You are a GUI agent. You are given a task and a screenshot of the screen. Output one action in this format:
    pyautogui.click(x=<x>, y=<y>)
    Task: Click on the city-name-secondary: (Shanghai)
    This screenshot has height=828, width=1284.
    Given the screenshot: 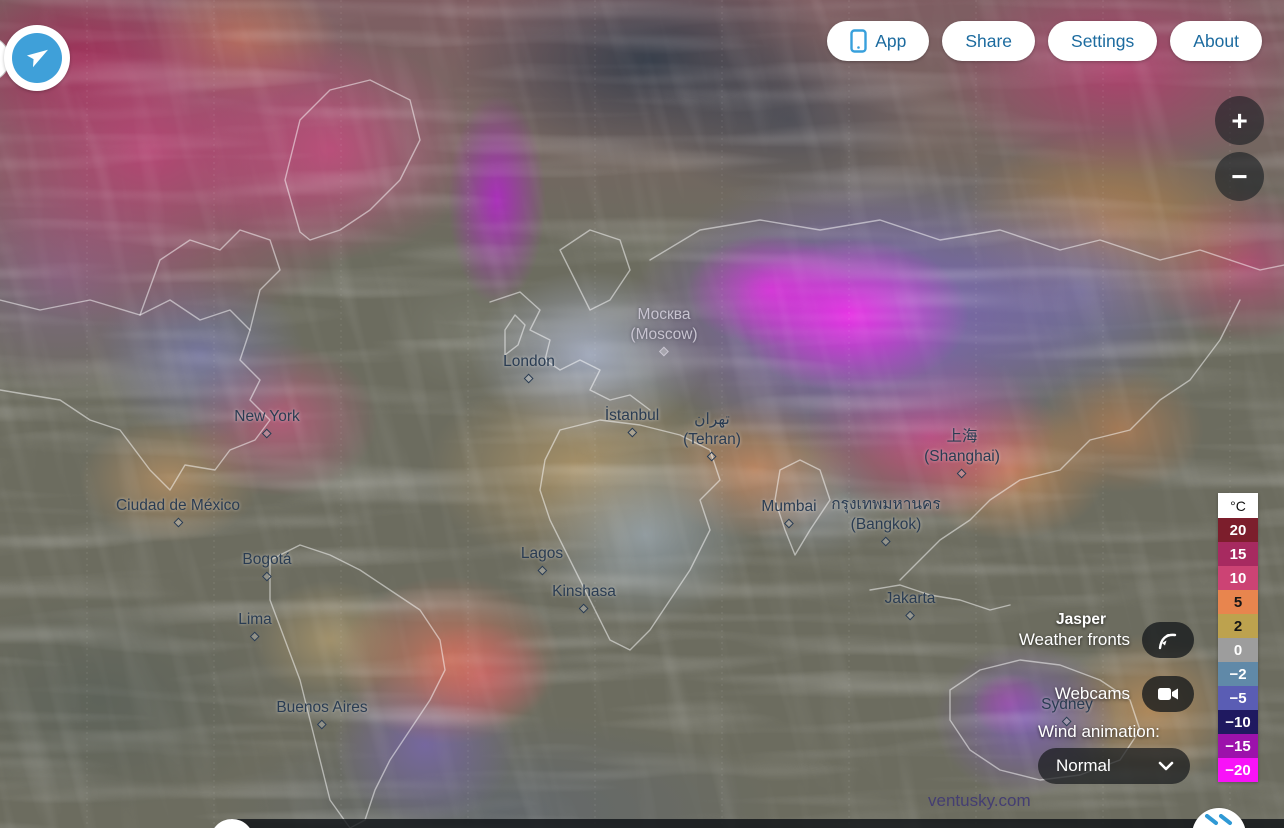 What is the action you would take?
    pyautogui.click(x=962, y=456)
    